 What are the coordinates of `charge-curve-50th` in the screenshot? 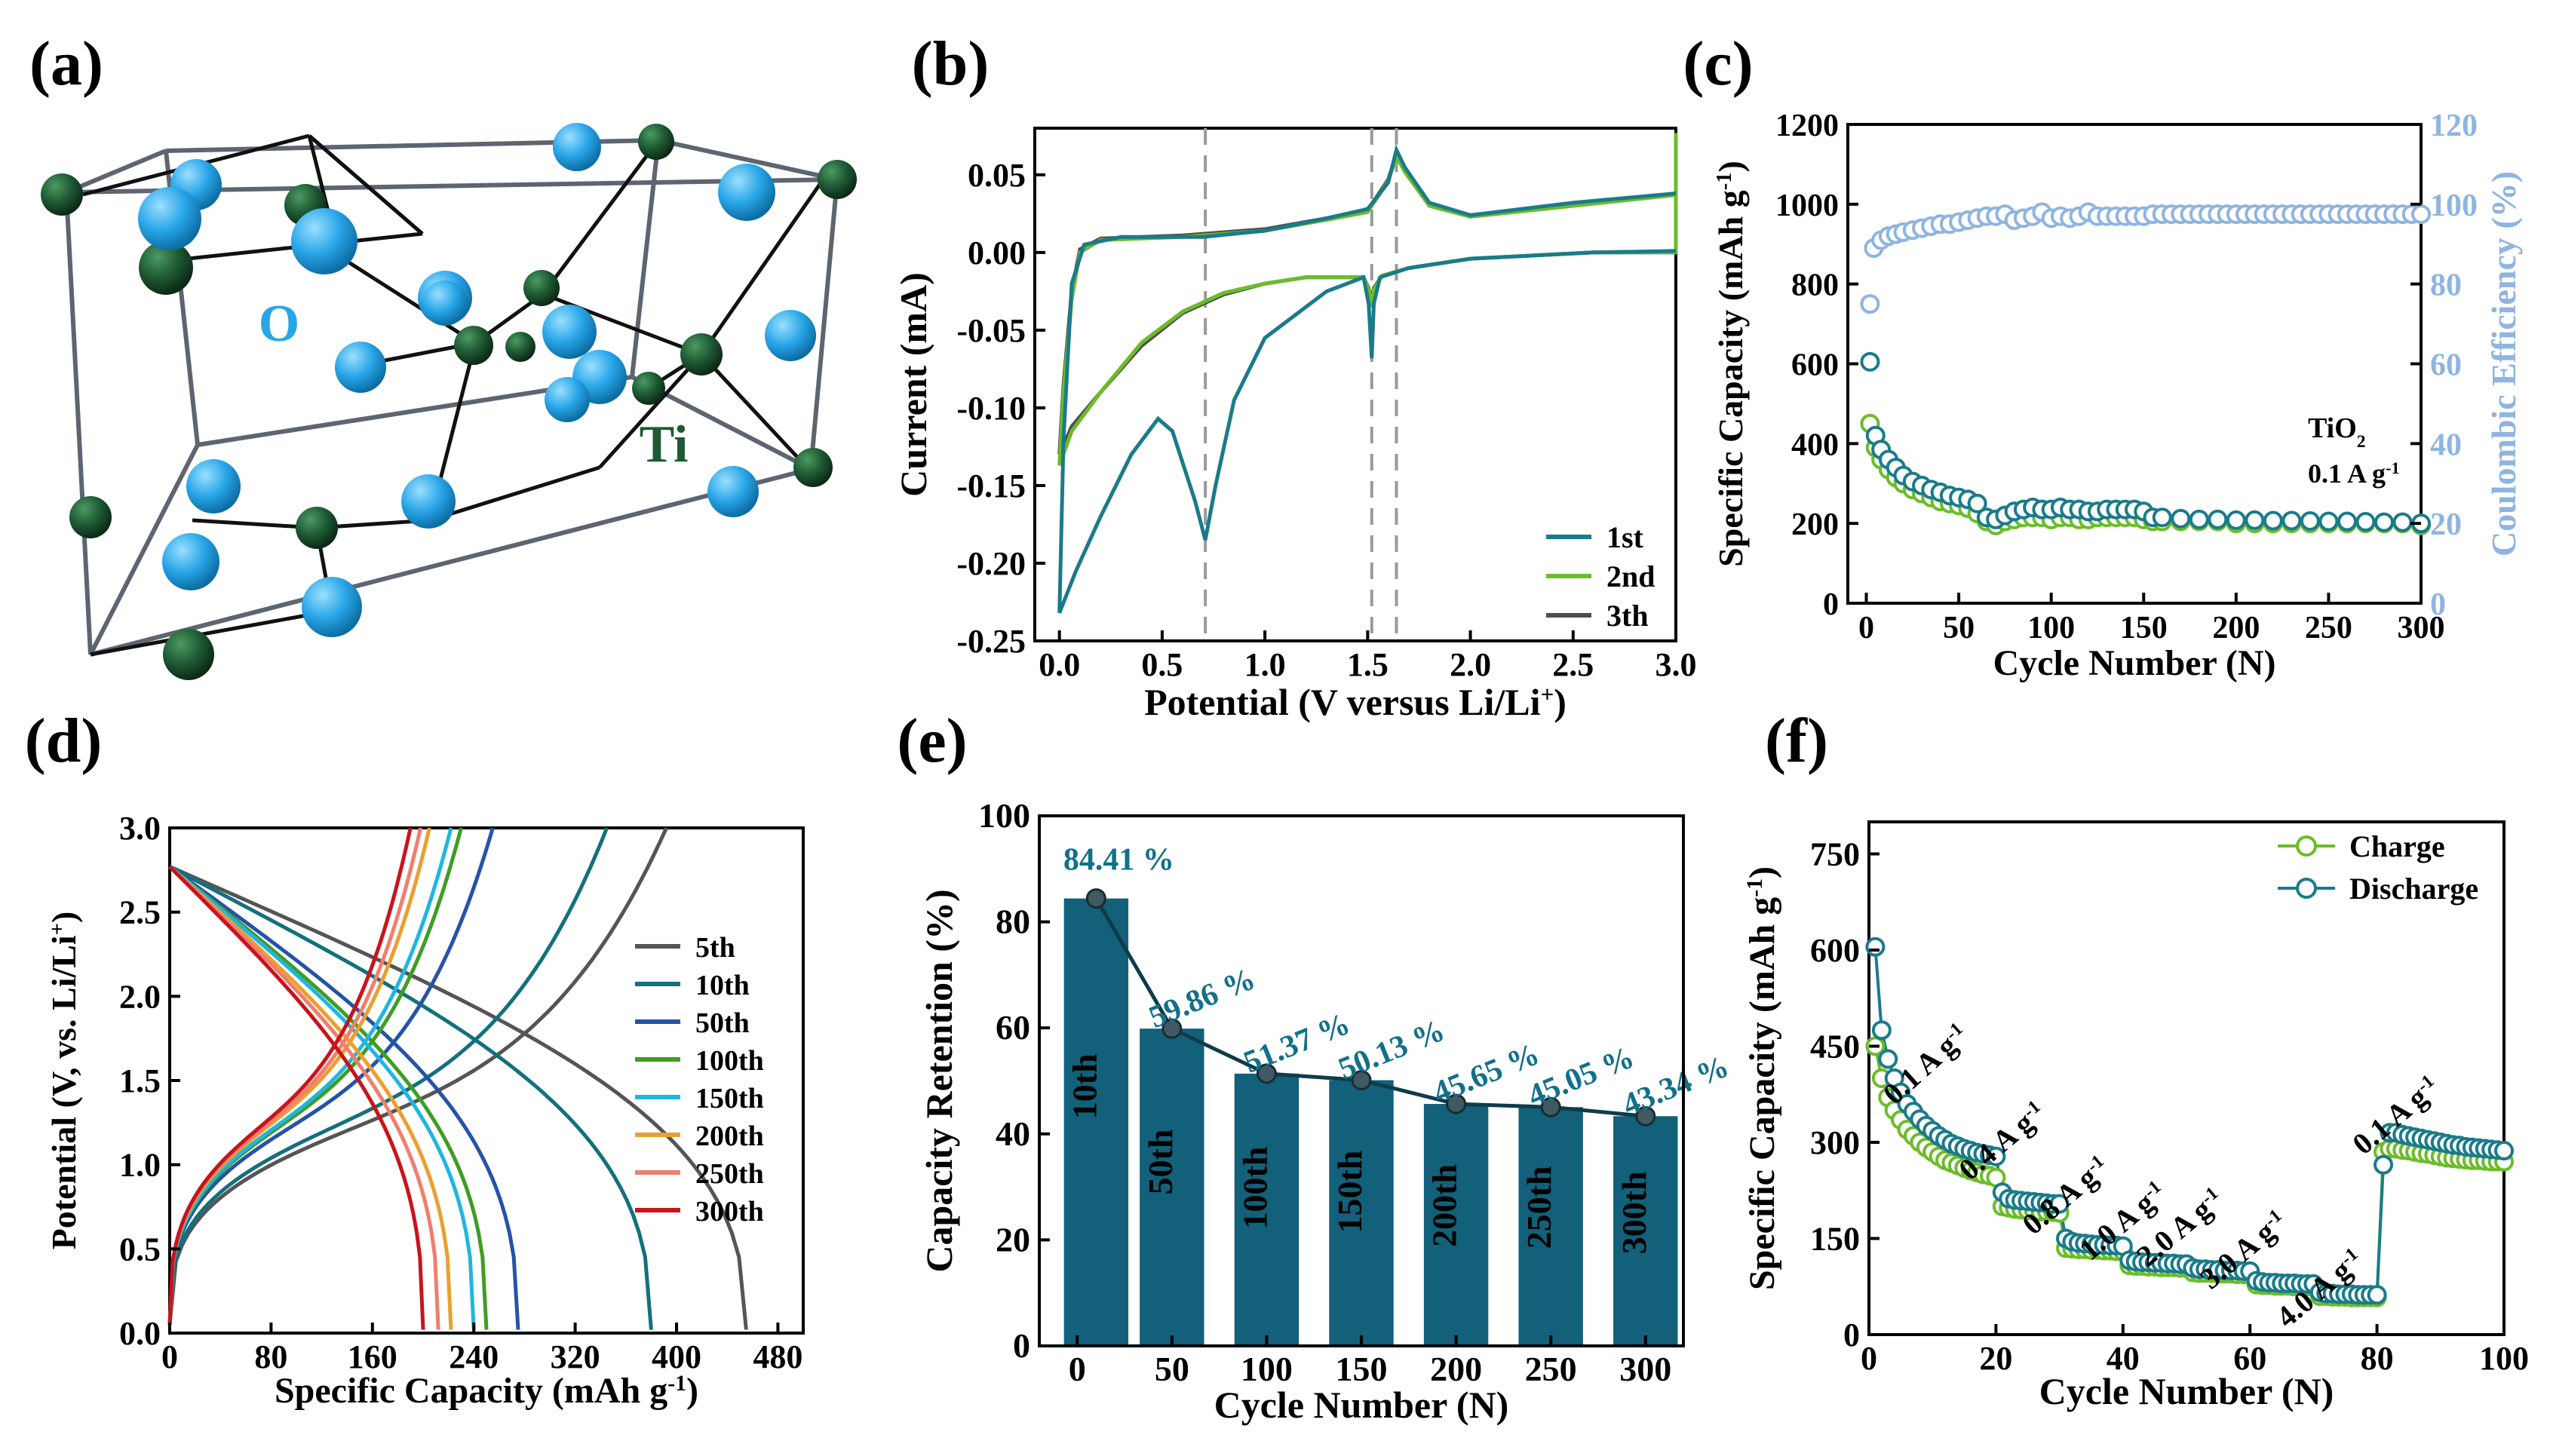 It's located at (331, 1076).